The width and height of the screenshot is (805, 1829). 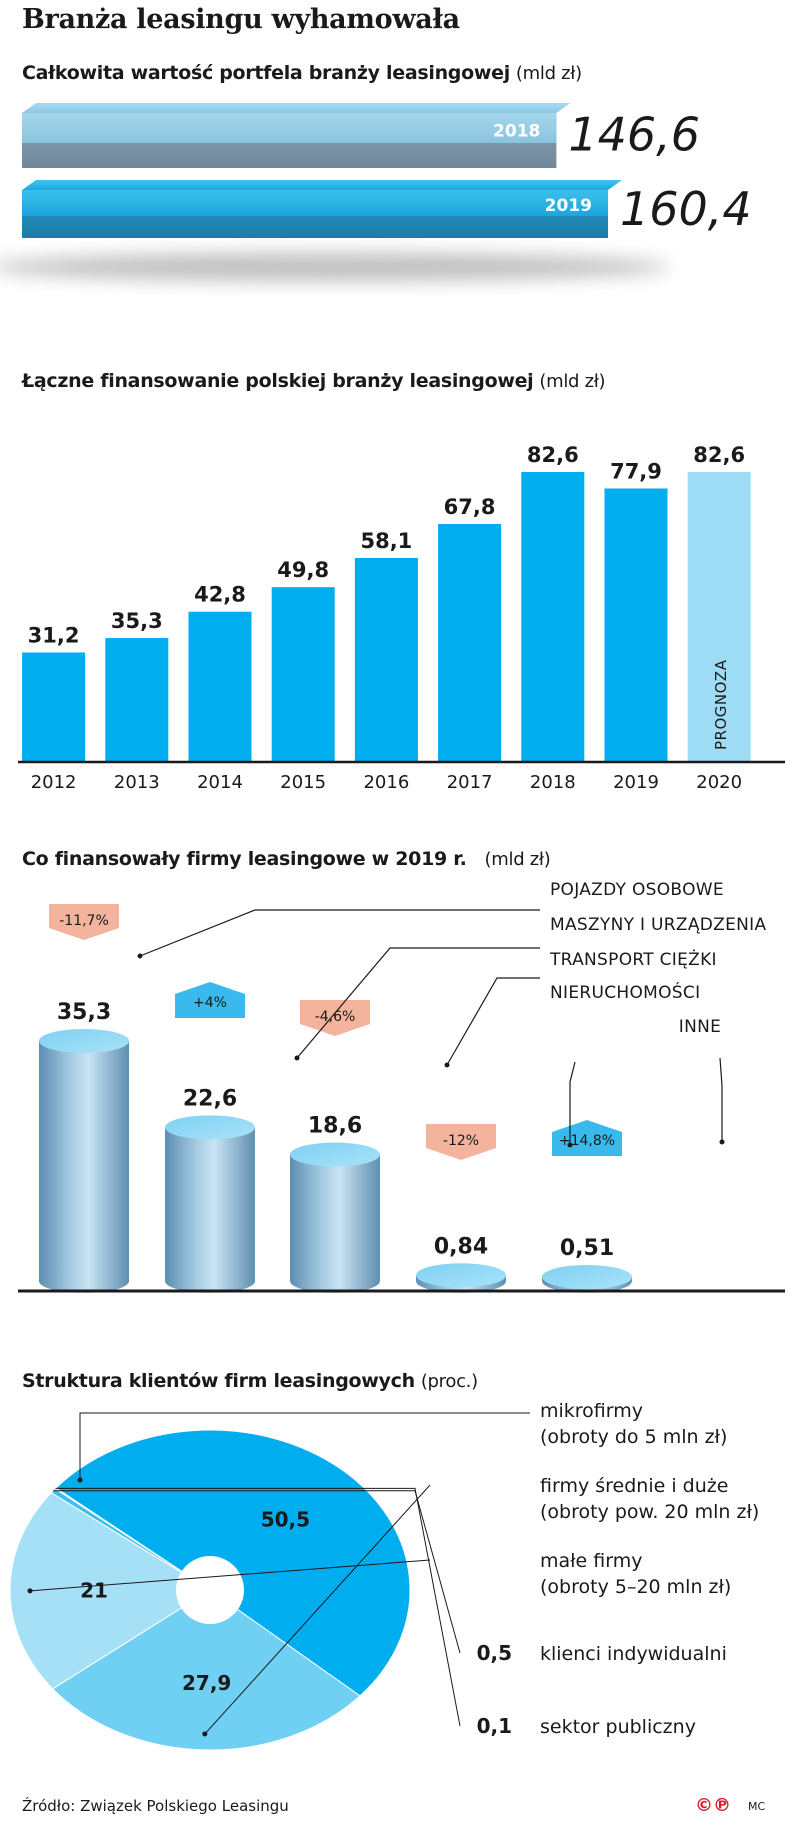 What do you see at coordinates (289, 128) in the screenshot?
I see `portfolio-bar-2018-face` at bounding box center [289, 128].